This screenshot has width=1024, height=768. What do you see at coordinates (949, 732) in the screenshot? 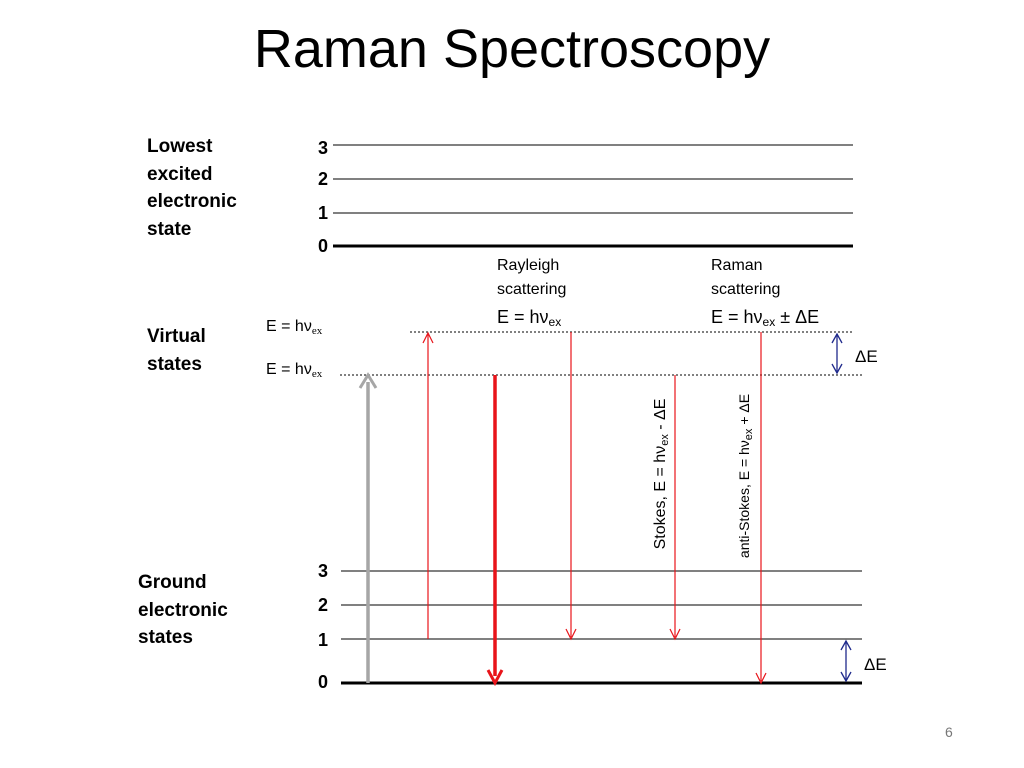
I see `slide-number: 6` at bounding box center [949, 732].